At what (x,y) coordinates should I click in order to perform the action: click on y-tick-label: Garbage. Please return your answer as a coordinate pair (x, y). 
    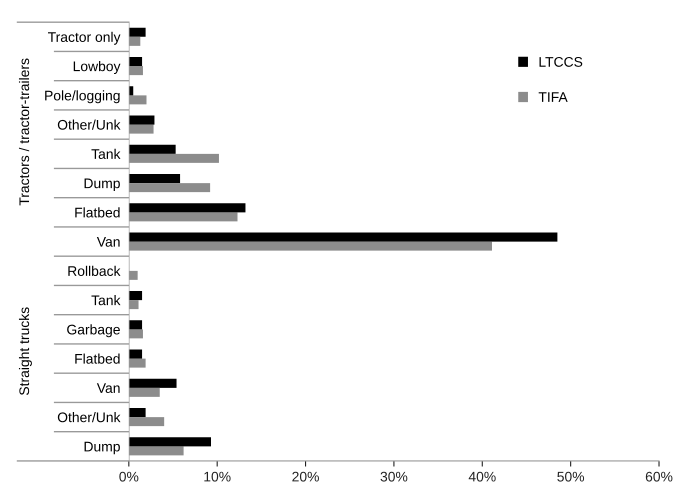
    Looking at the image, I should click on (93, 331).